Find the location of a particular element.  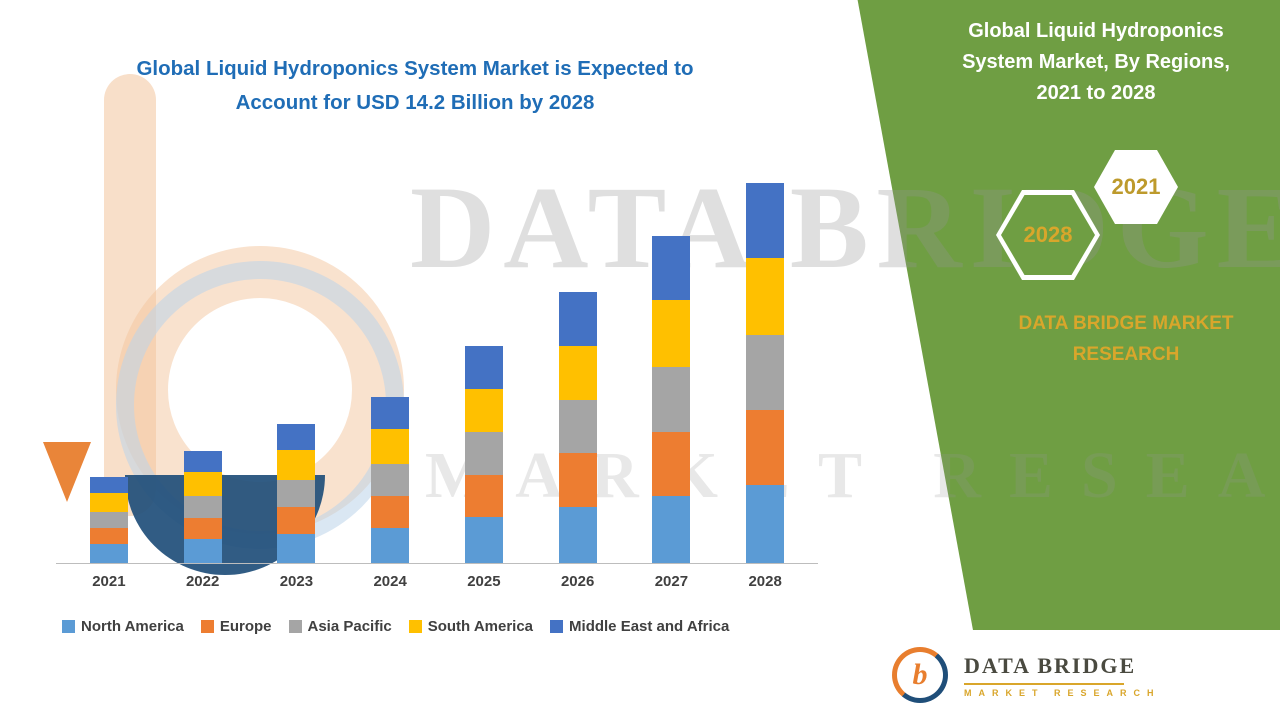

x-axis-label: 2024 is located at coordinates (390, 581).